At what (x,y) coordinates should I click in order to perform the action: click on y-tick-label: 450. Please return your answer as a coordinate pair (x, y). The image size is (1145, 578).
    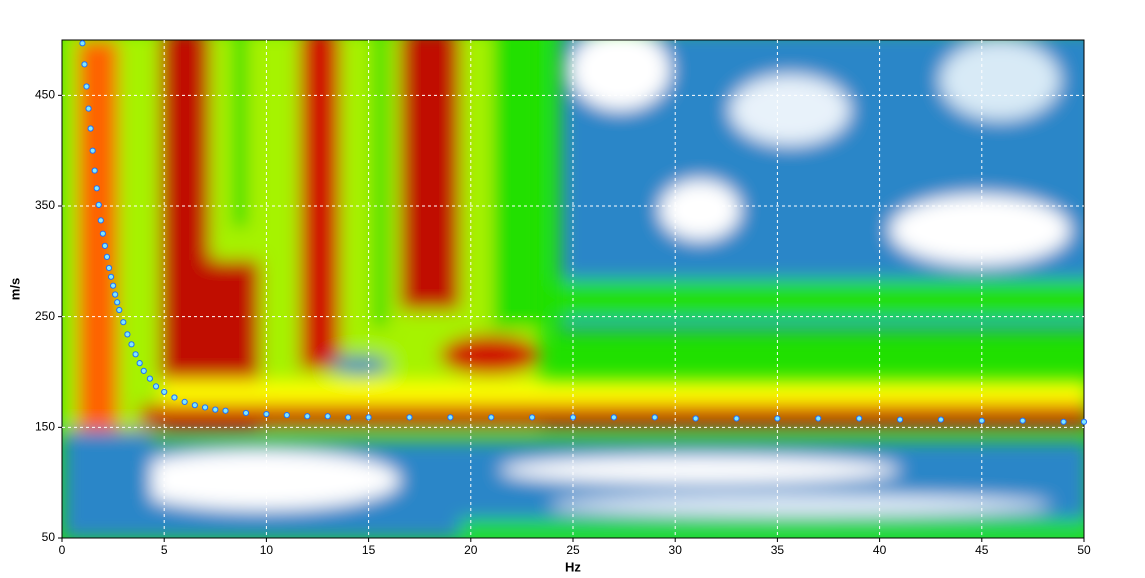
    Looking at the image, I should click on (45, 95).